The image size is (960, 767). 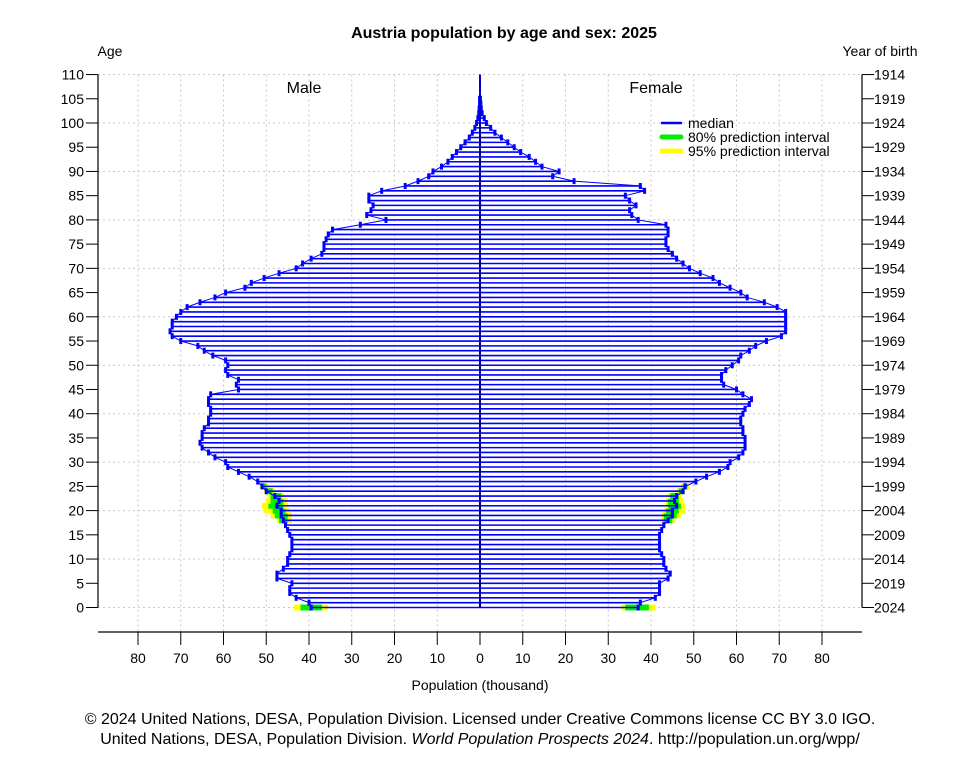 What do you see at coordinates (76, 511) in the screenshot?
I see `y-tick-label-left: 20` at bounding box center [76, 511].